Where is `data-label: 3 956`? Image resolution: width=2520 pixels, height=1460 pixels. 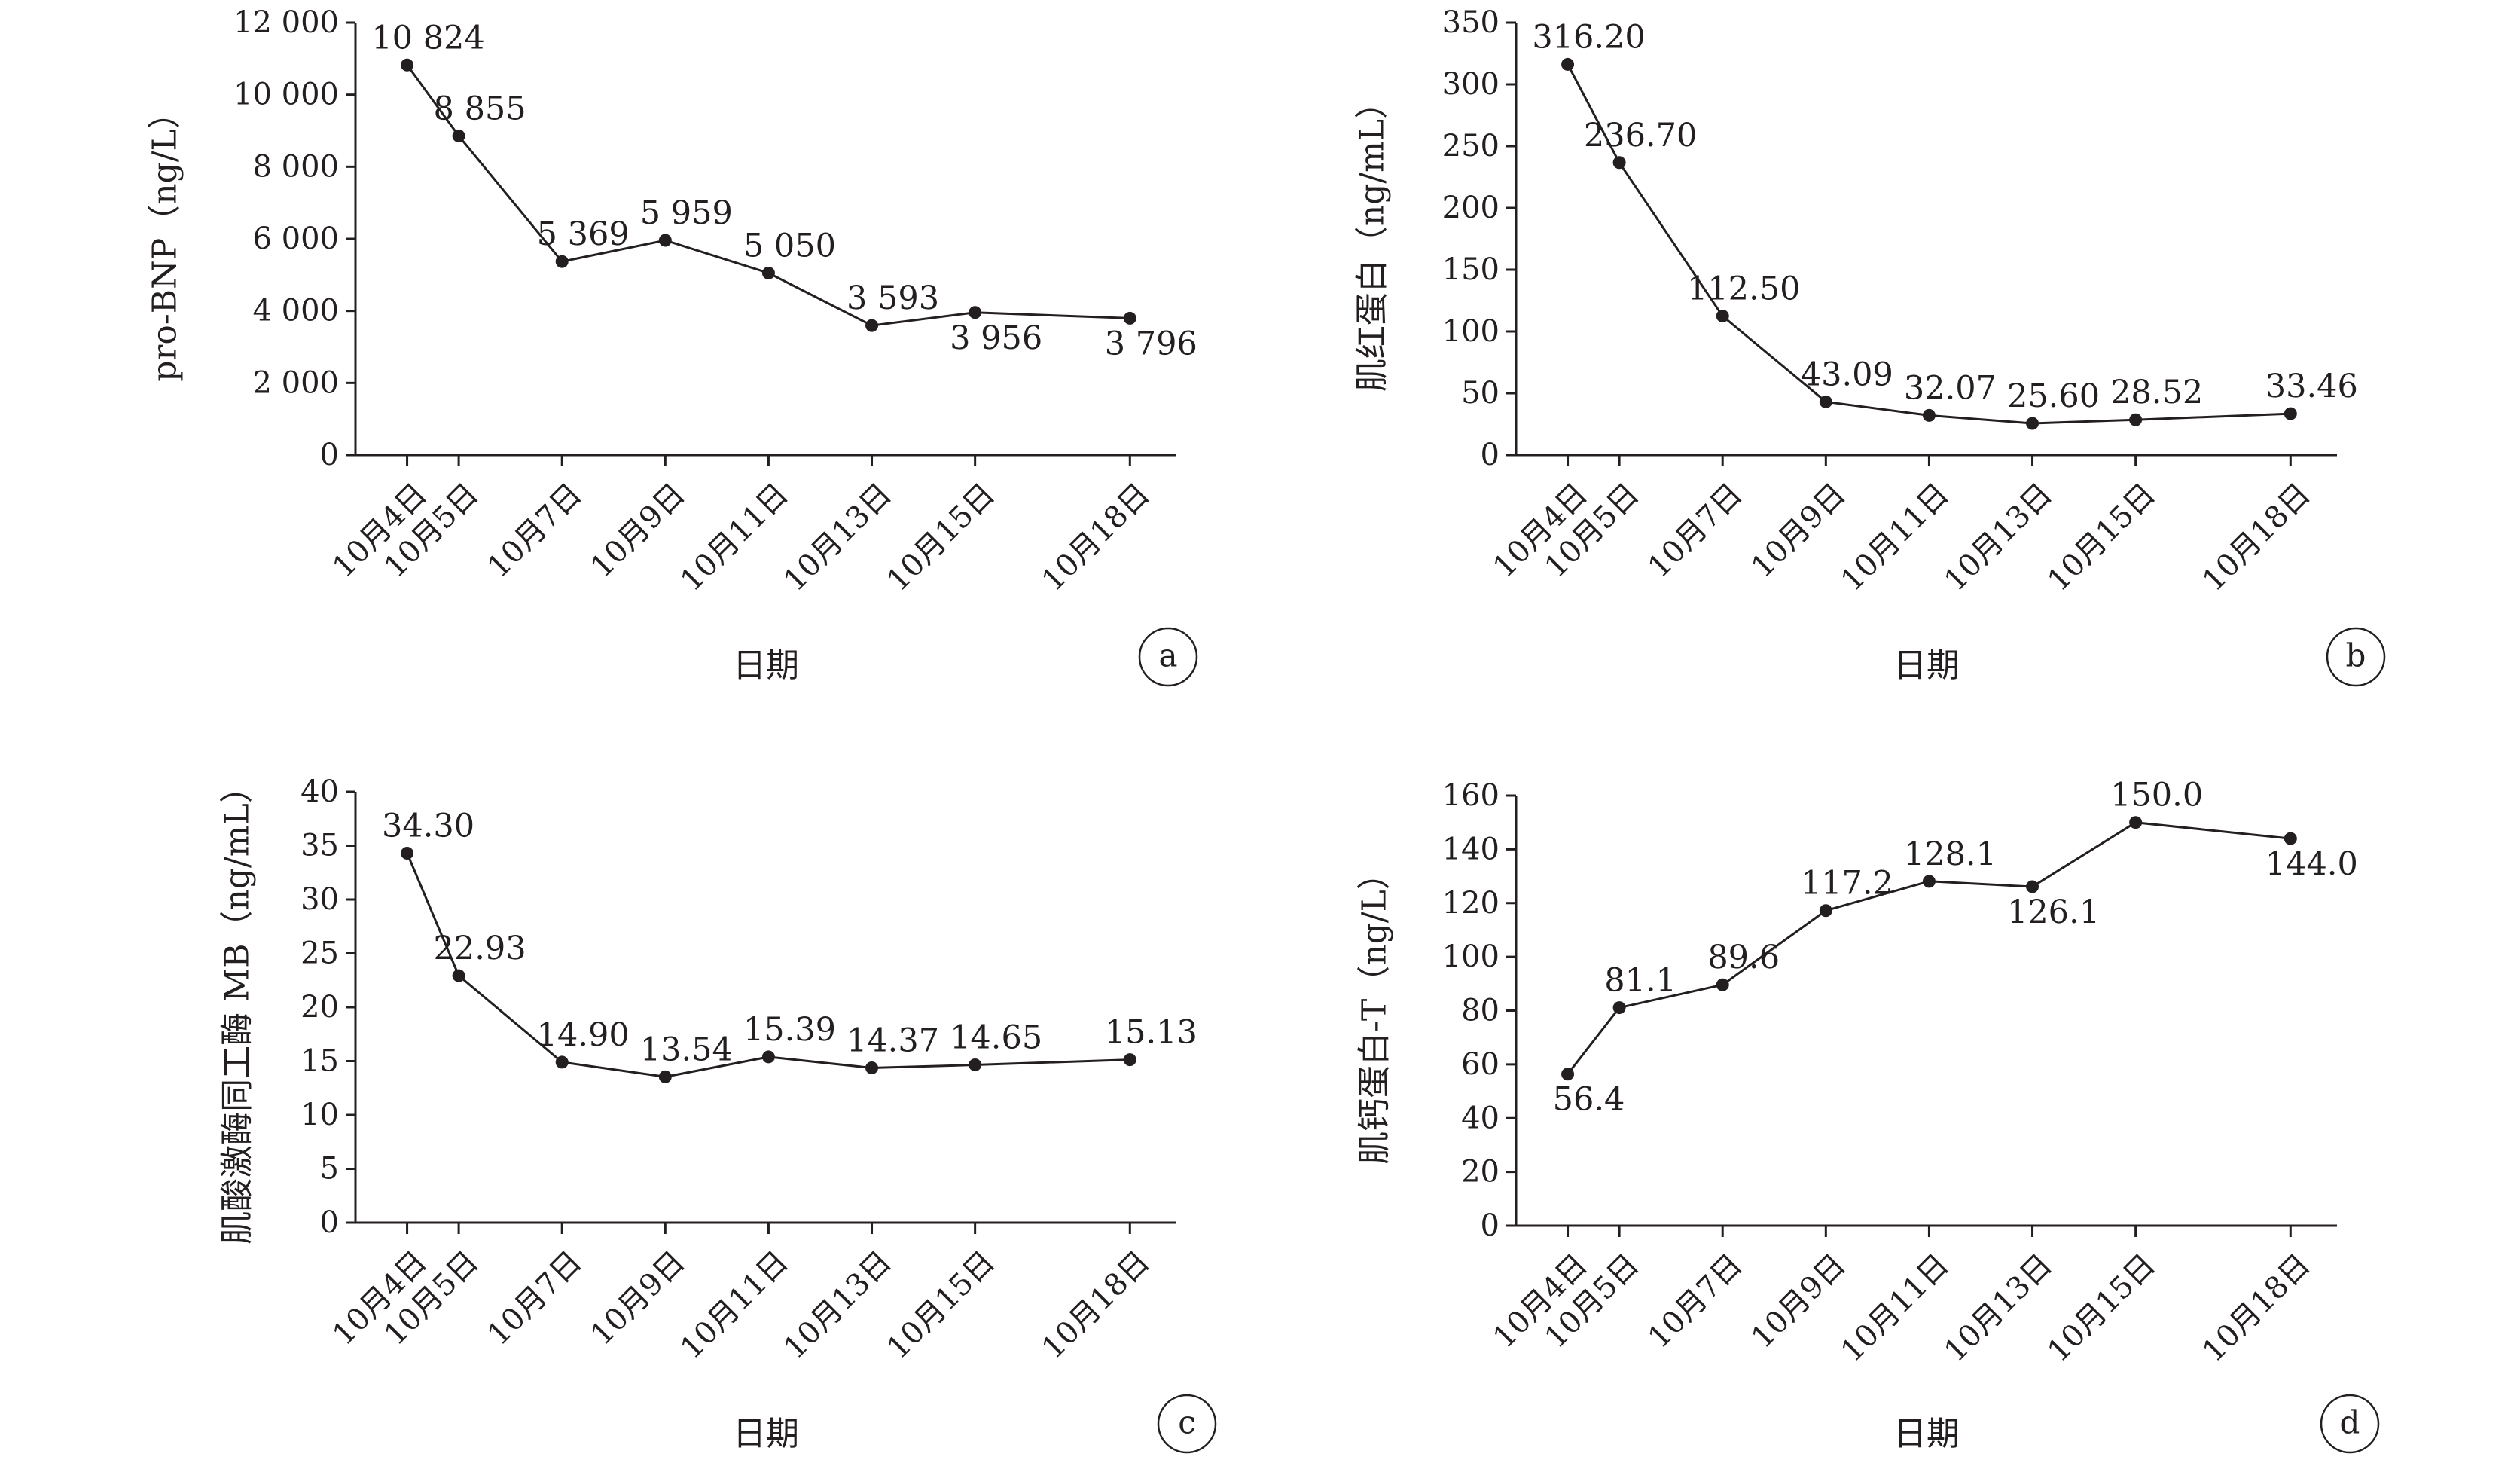
data-label: 3 956 is located at coordinates (996, 338).